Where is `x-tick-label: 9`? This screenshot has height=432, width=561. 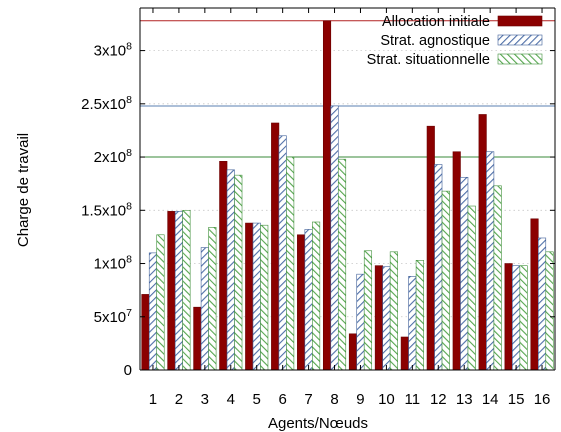
x-tick-label: 9 is located at coordinates (360, 399).